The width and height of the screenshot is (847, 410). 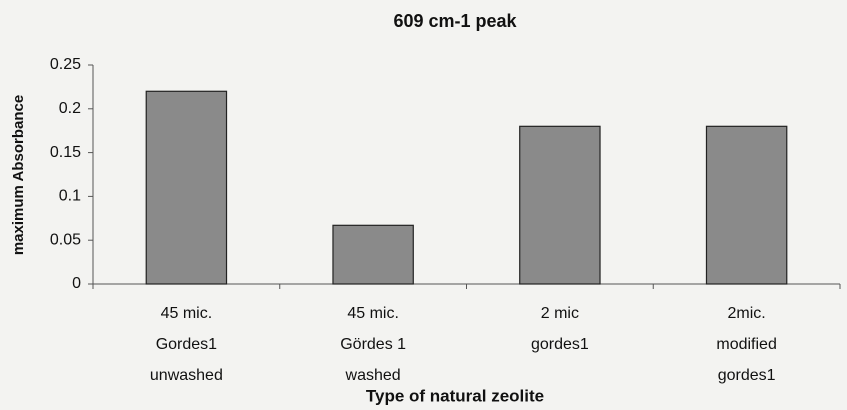 I want to click on x-tick-label: 45 mic. Gördes 1 washed, so click(x=373, y=344).